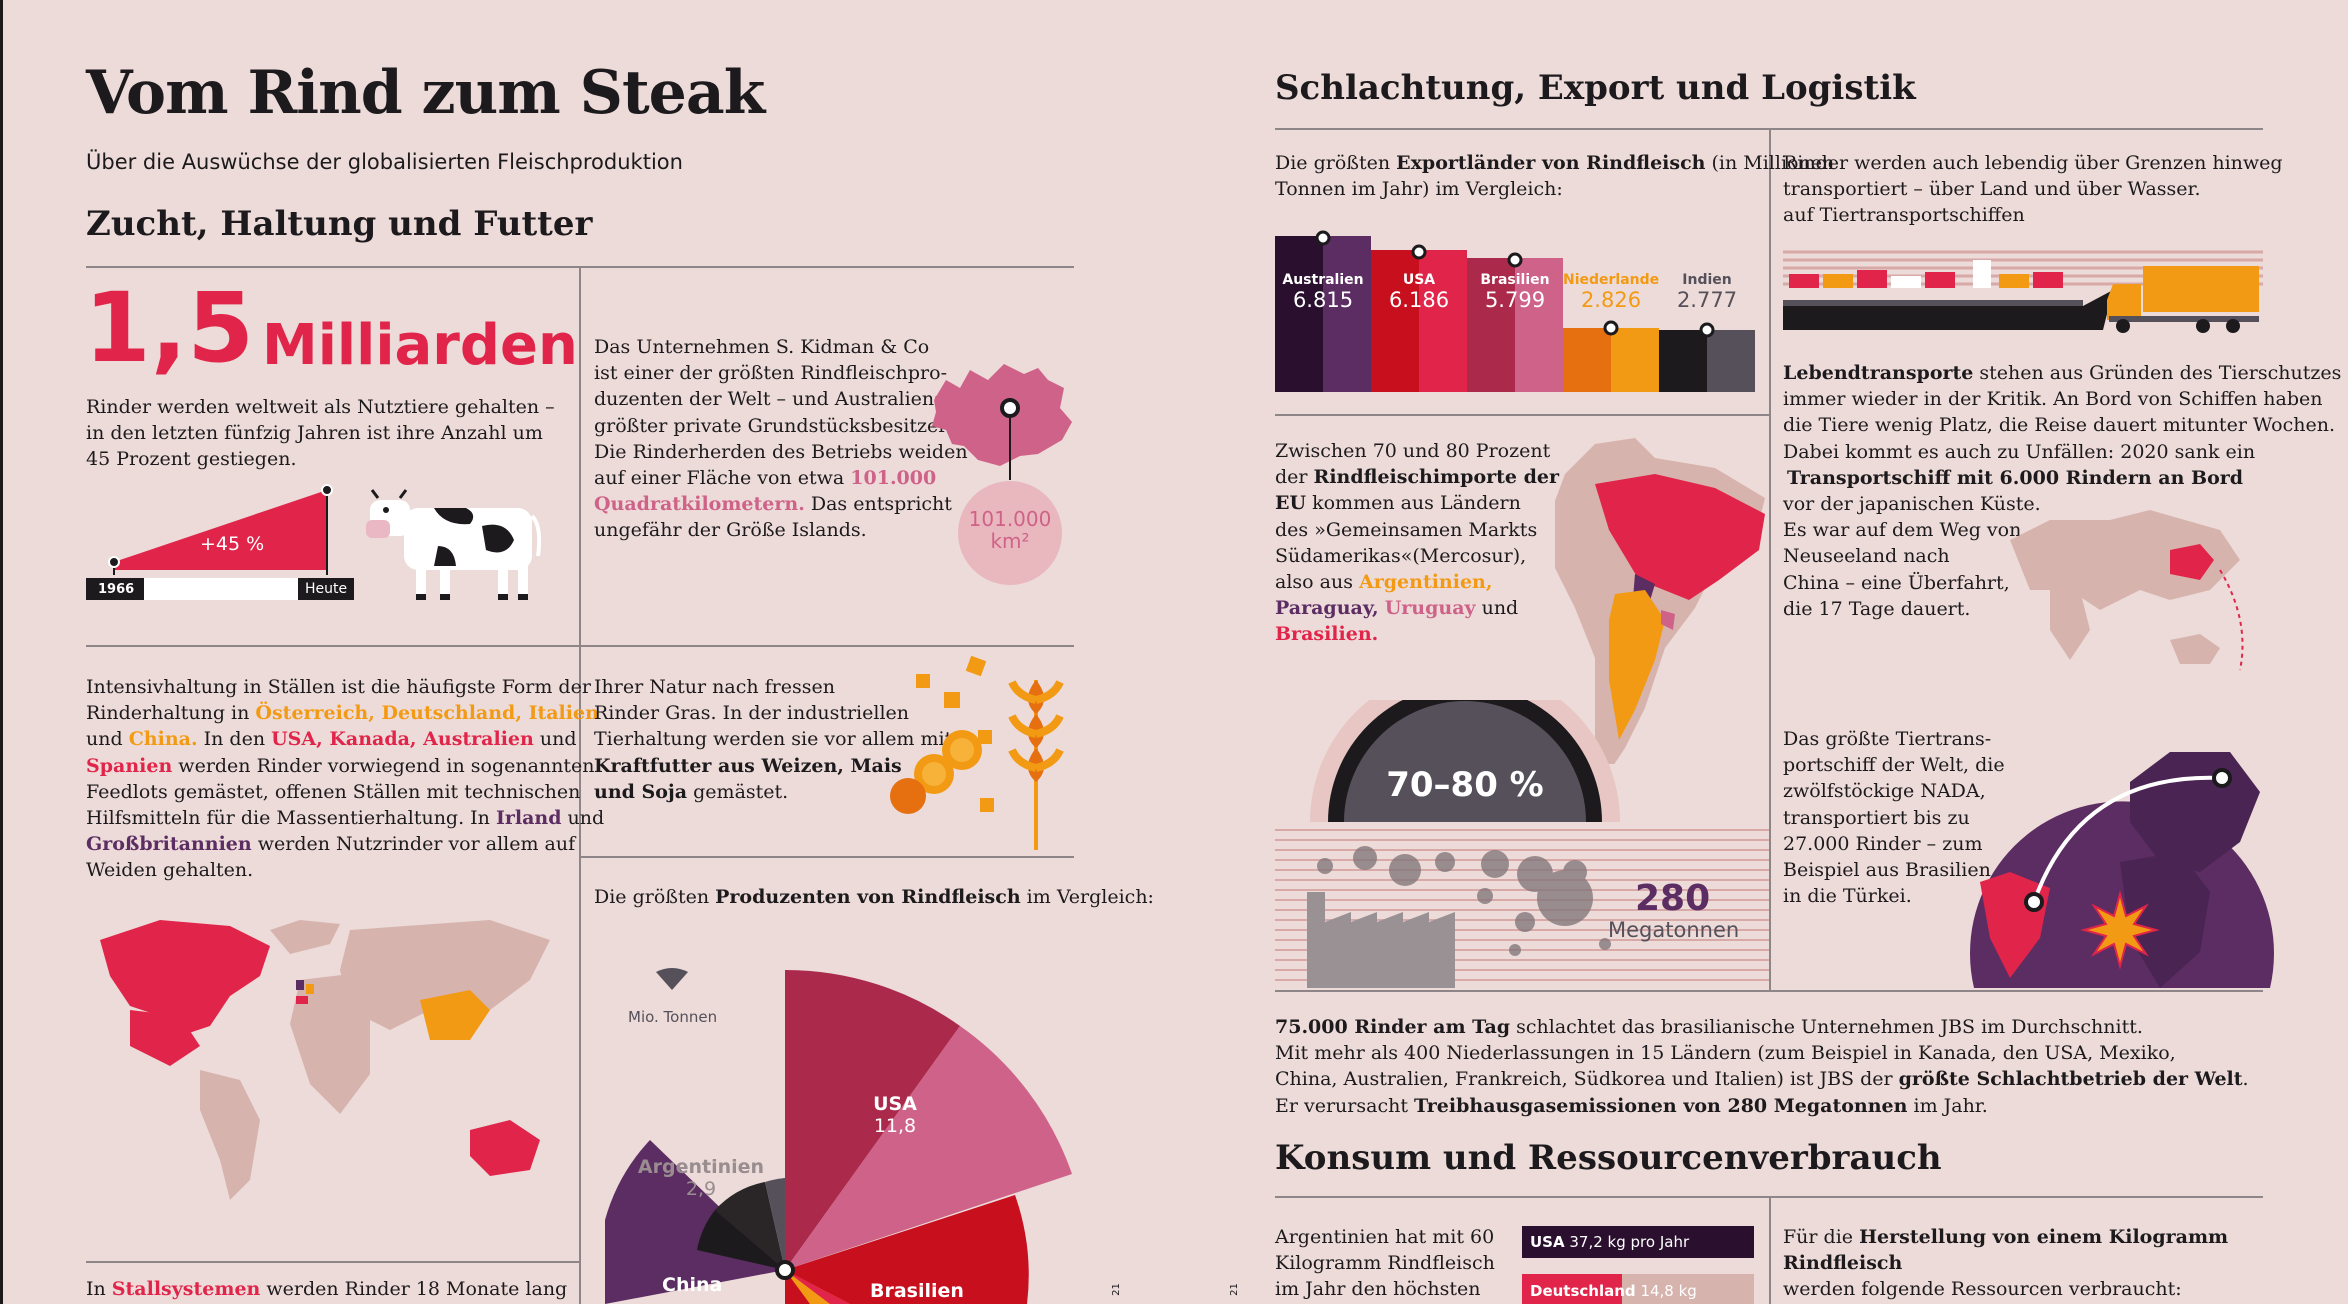 The height and width of the screenshot is (1304, 2348). What do you see at coordinates (1674, 930) in the screenshot?
I see `emissions-unit: Megatonnen` at bounding box center [1674, 930].